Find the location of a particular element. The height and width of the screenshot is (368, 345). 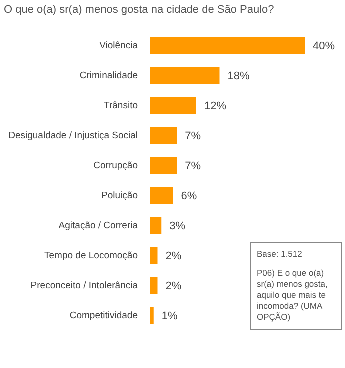

y-tick-label: Tempo de Locomoção is located at coordinates (91, 256).